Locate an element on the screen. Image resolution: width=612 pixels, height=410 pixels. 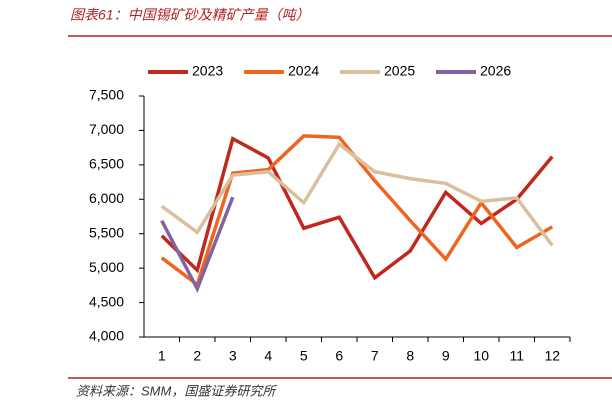
y-tick-label: 5,000 is located at coordinates (106, 267).